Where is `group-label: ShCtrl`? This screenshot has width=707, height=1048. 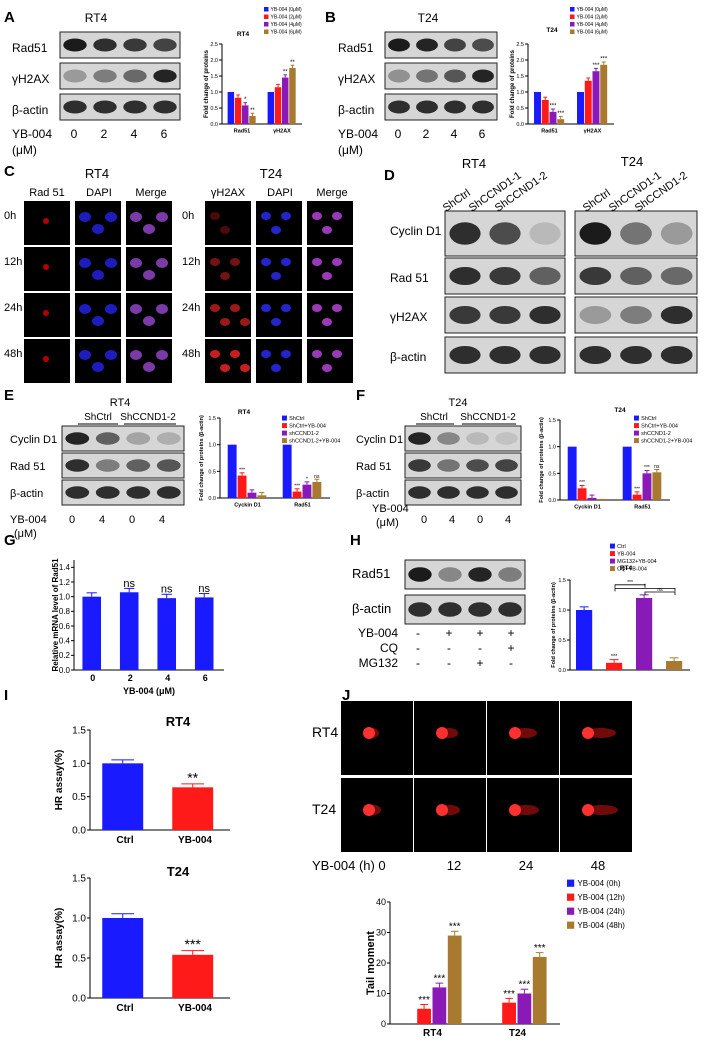
group-label: ShCtrl is located at coordinates (98, 417).